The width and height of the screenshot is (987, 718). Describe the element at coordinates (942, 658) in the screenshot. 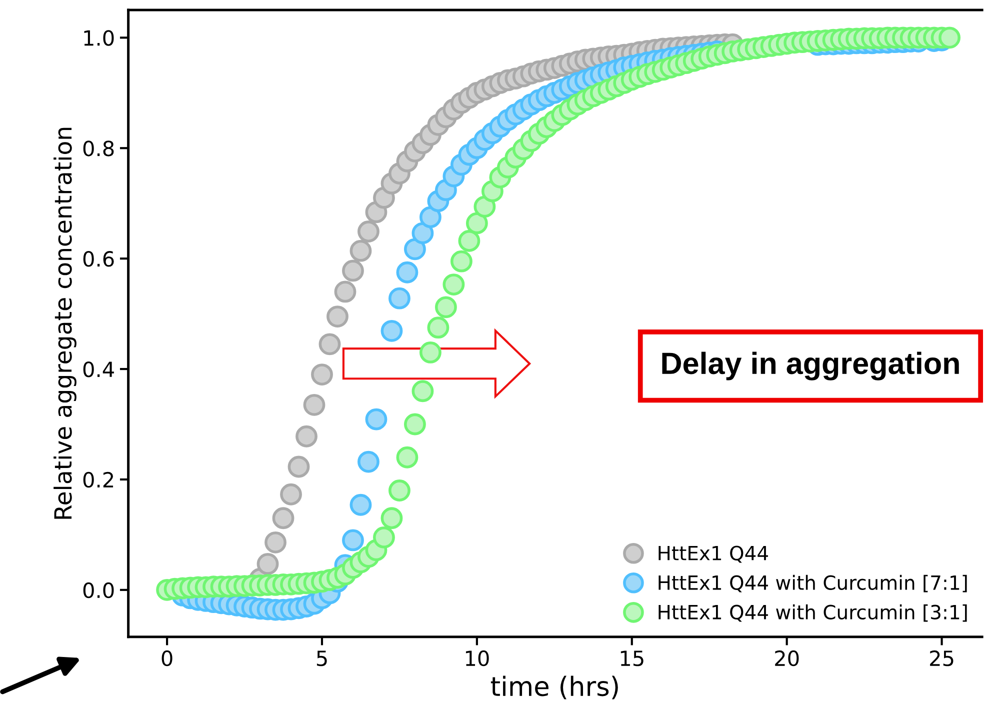

I see `x-tick-label: 25` at that location.